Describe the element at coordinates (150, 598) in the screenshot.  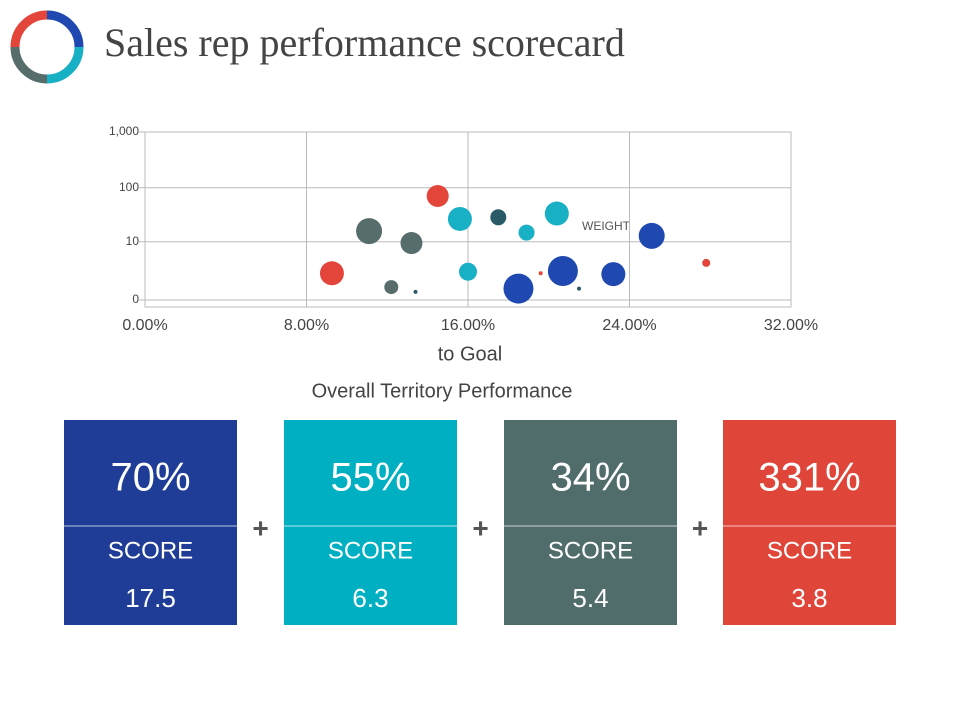
I see `card-score: 17.5` at that location.